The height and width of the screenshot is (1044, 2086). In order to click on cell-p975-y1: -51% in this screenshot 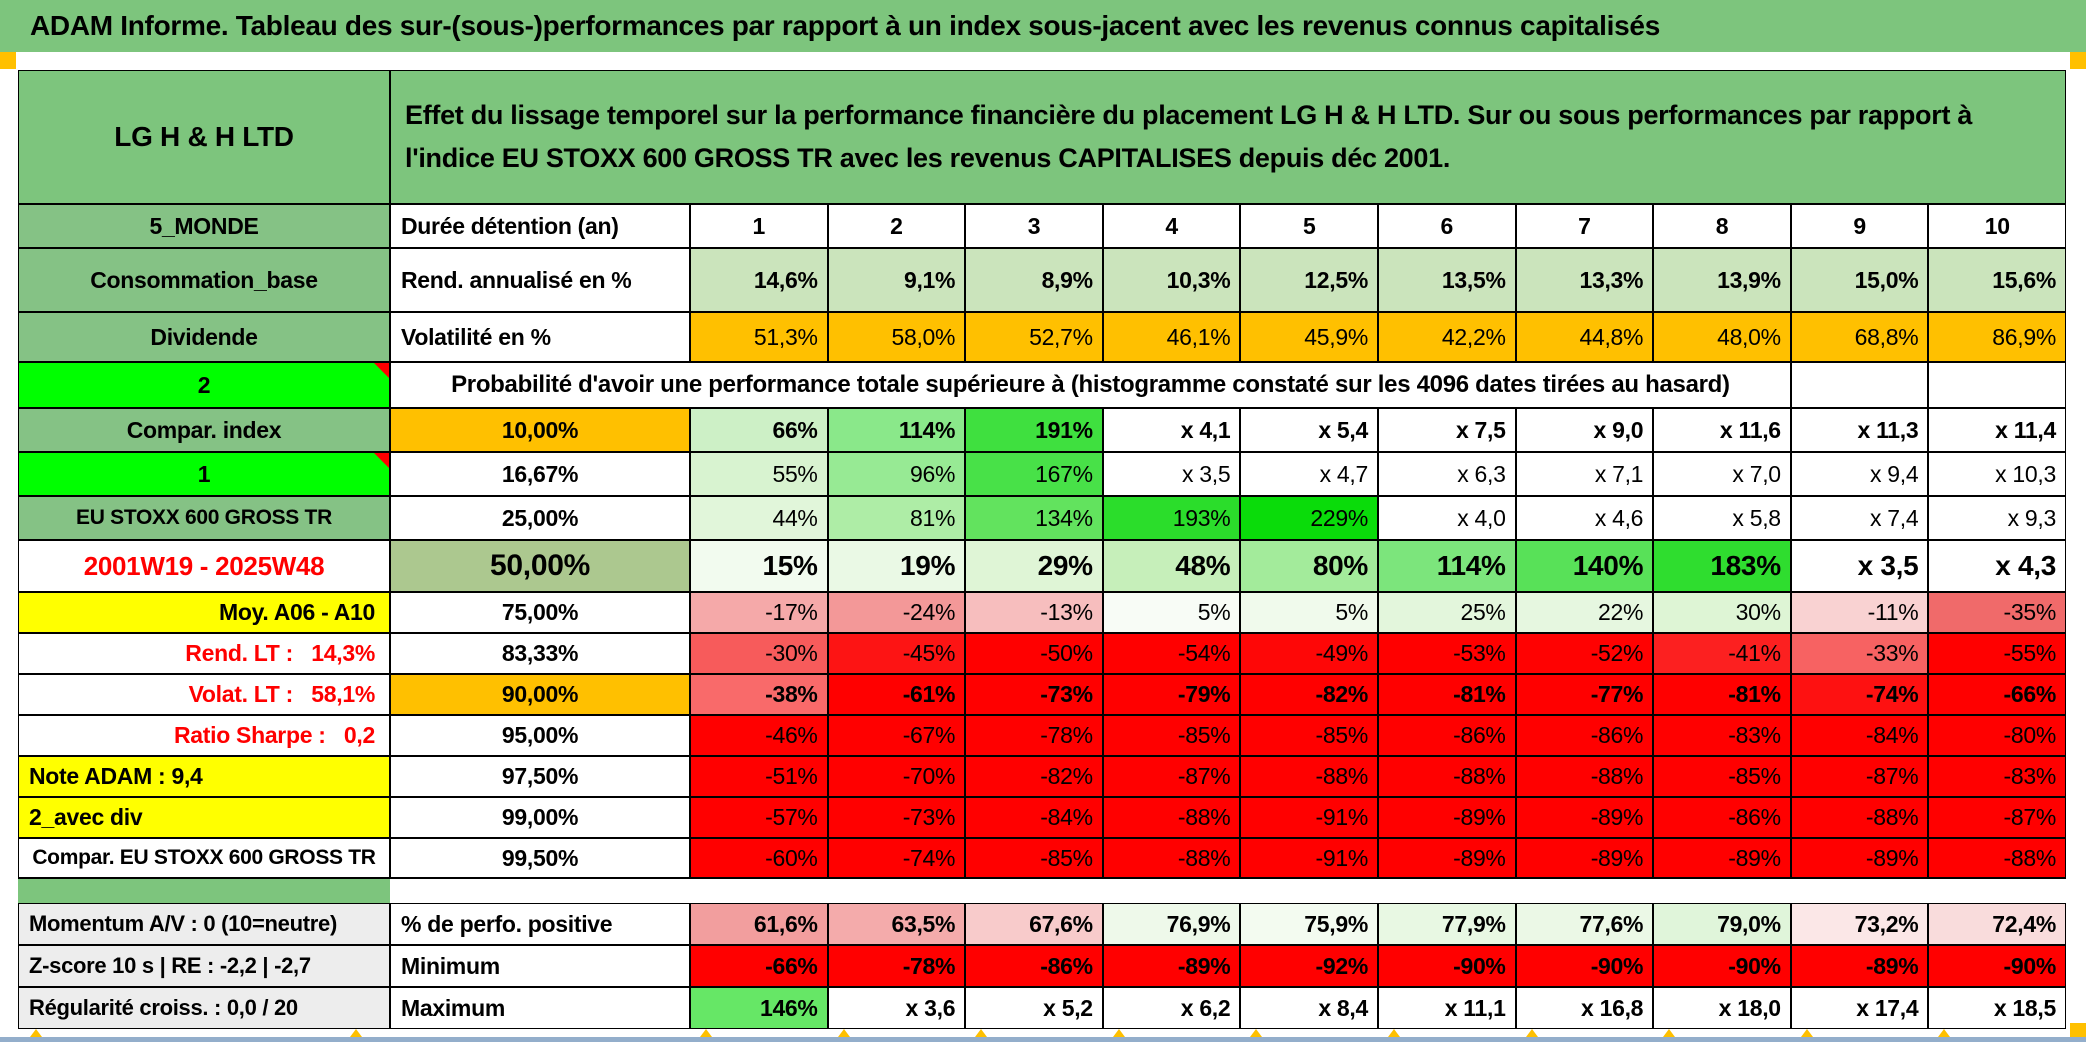, I will do `click(759, 776)`.